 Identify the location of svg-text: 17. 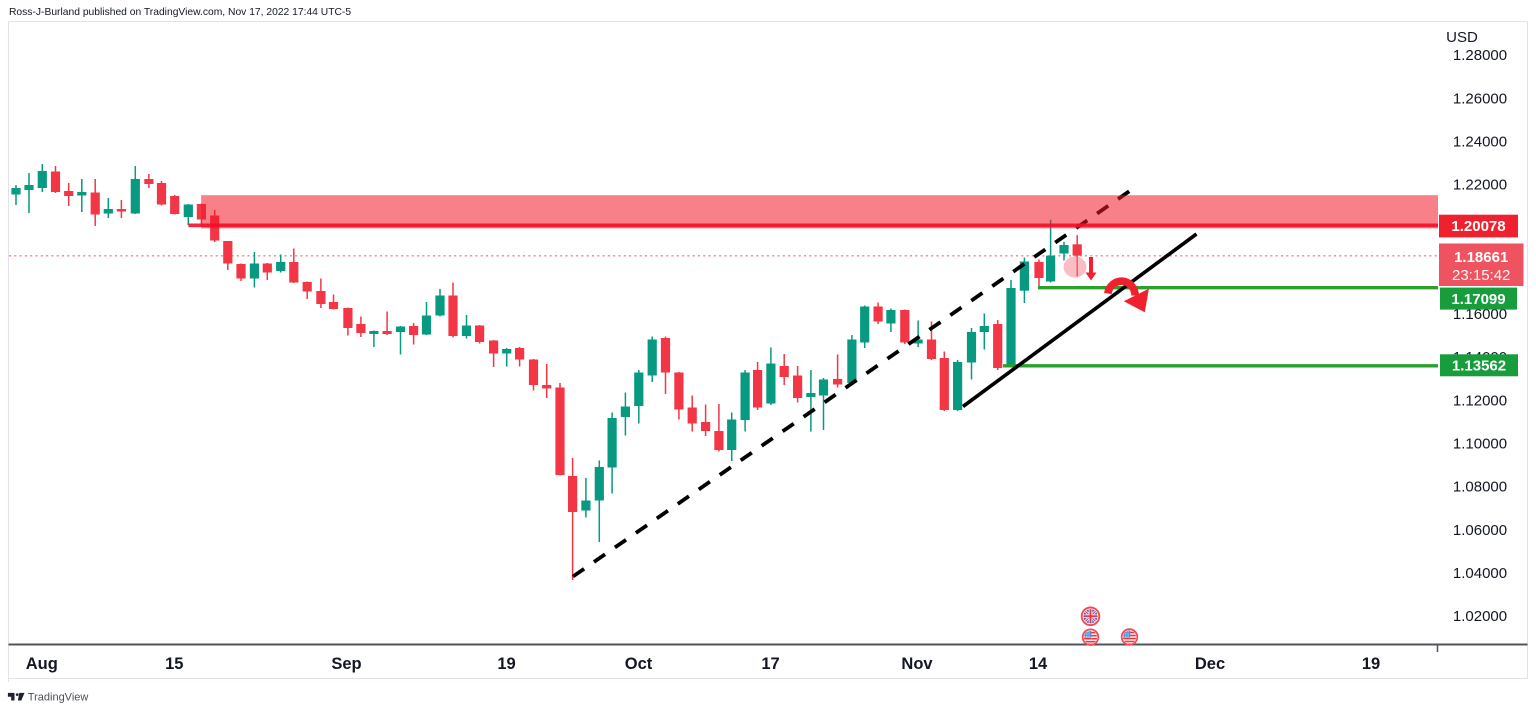
(770, 664).